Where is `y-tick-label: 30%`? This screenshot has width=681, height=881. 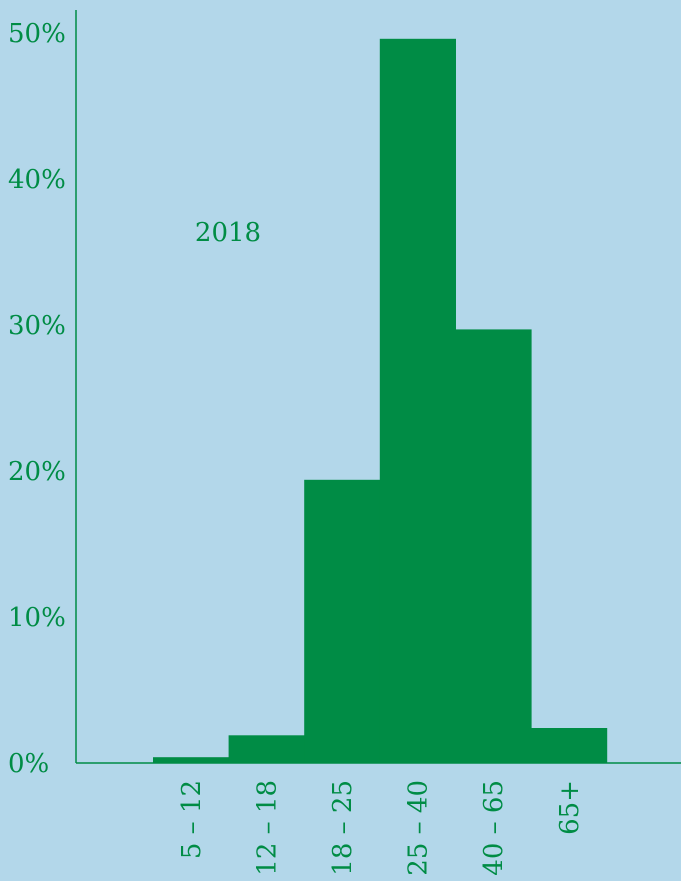
y-tick-label: 30% is located at coordinates (37, 326).